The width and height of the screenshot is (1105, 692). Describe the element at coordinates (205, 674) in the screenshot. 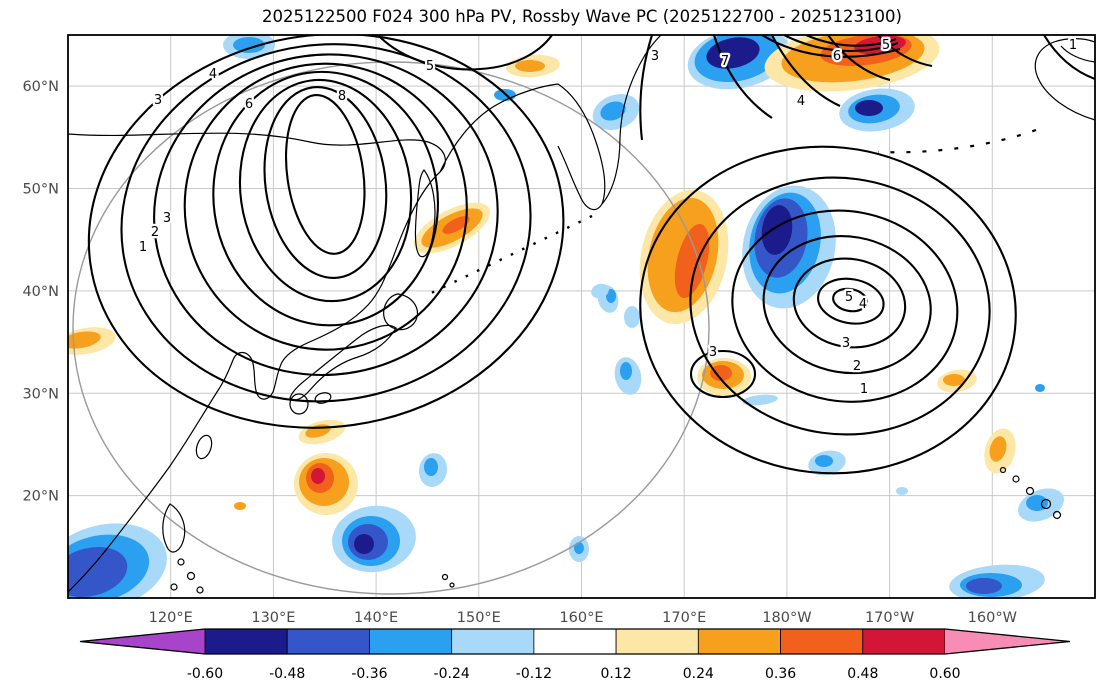

I see `colorbar-tick-label: -0.60` at that location.